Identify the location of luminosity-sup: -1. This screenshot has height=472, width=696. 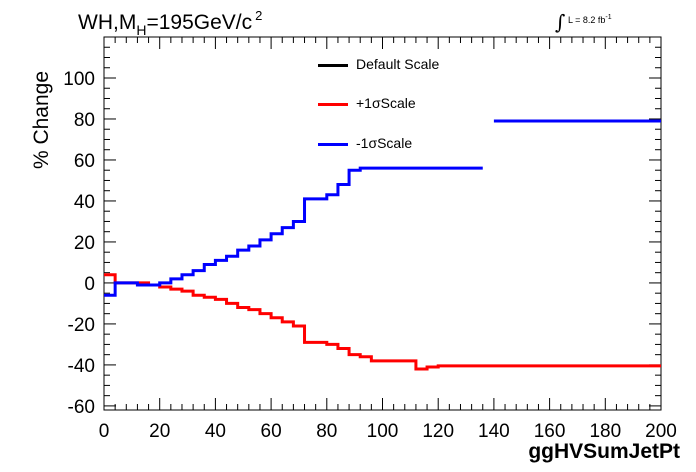
(608, 17).